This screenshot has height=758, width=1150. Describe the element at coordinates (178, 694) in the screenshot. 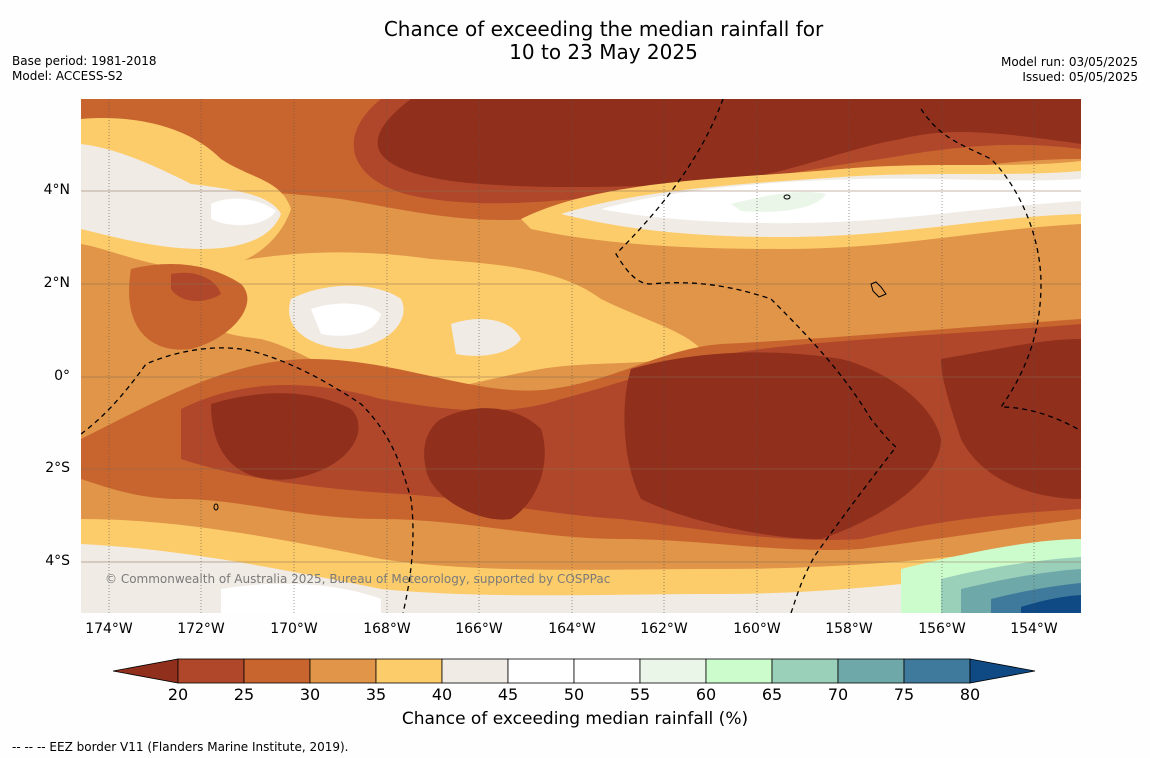

I see `colorbar-tick-20: 20` at that location.